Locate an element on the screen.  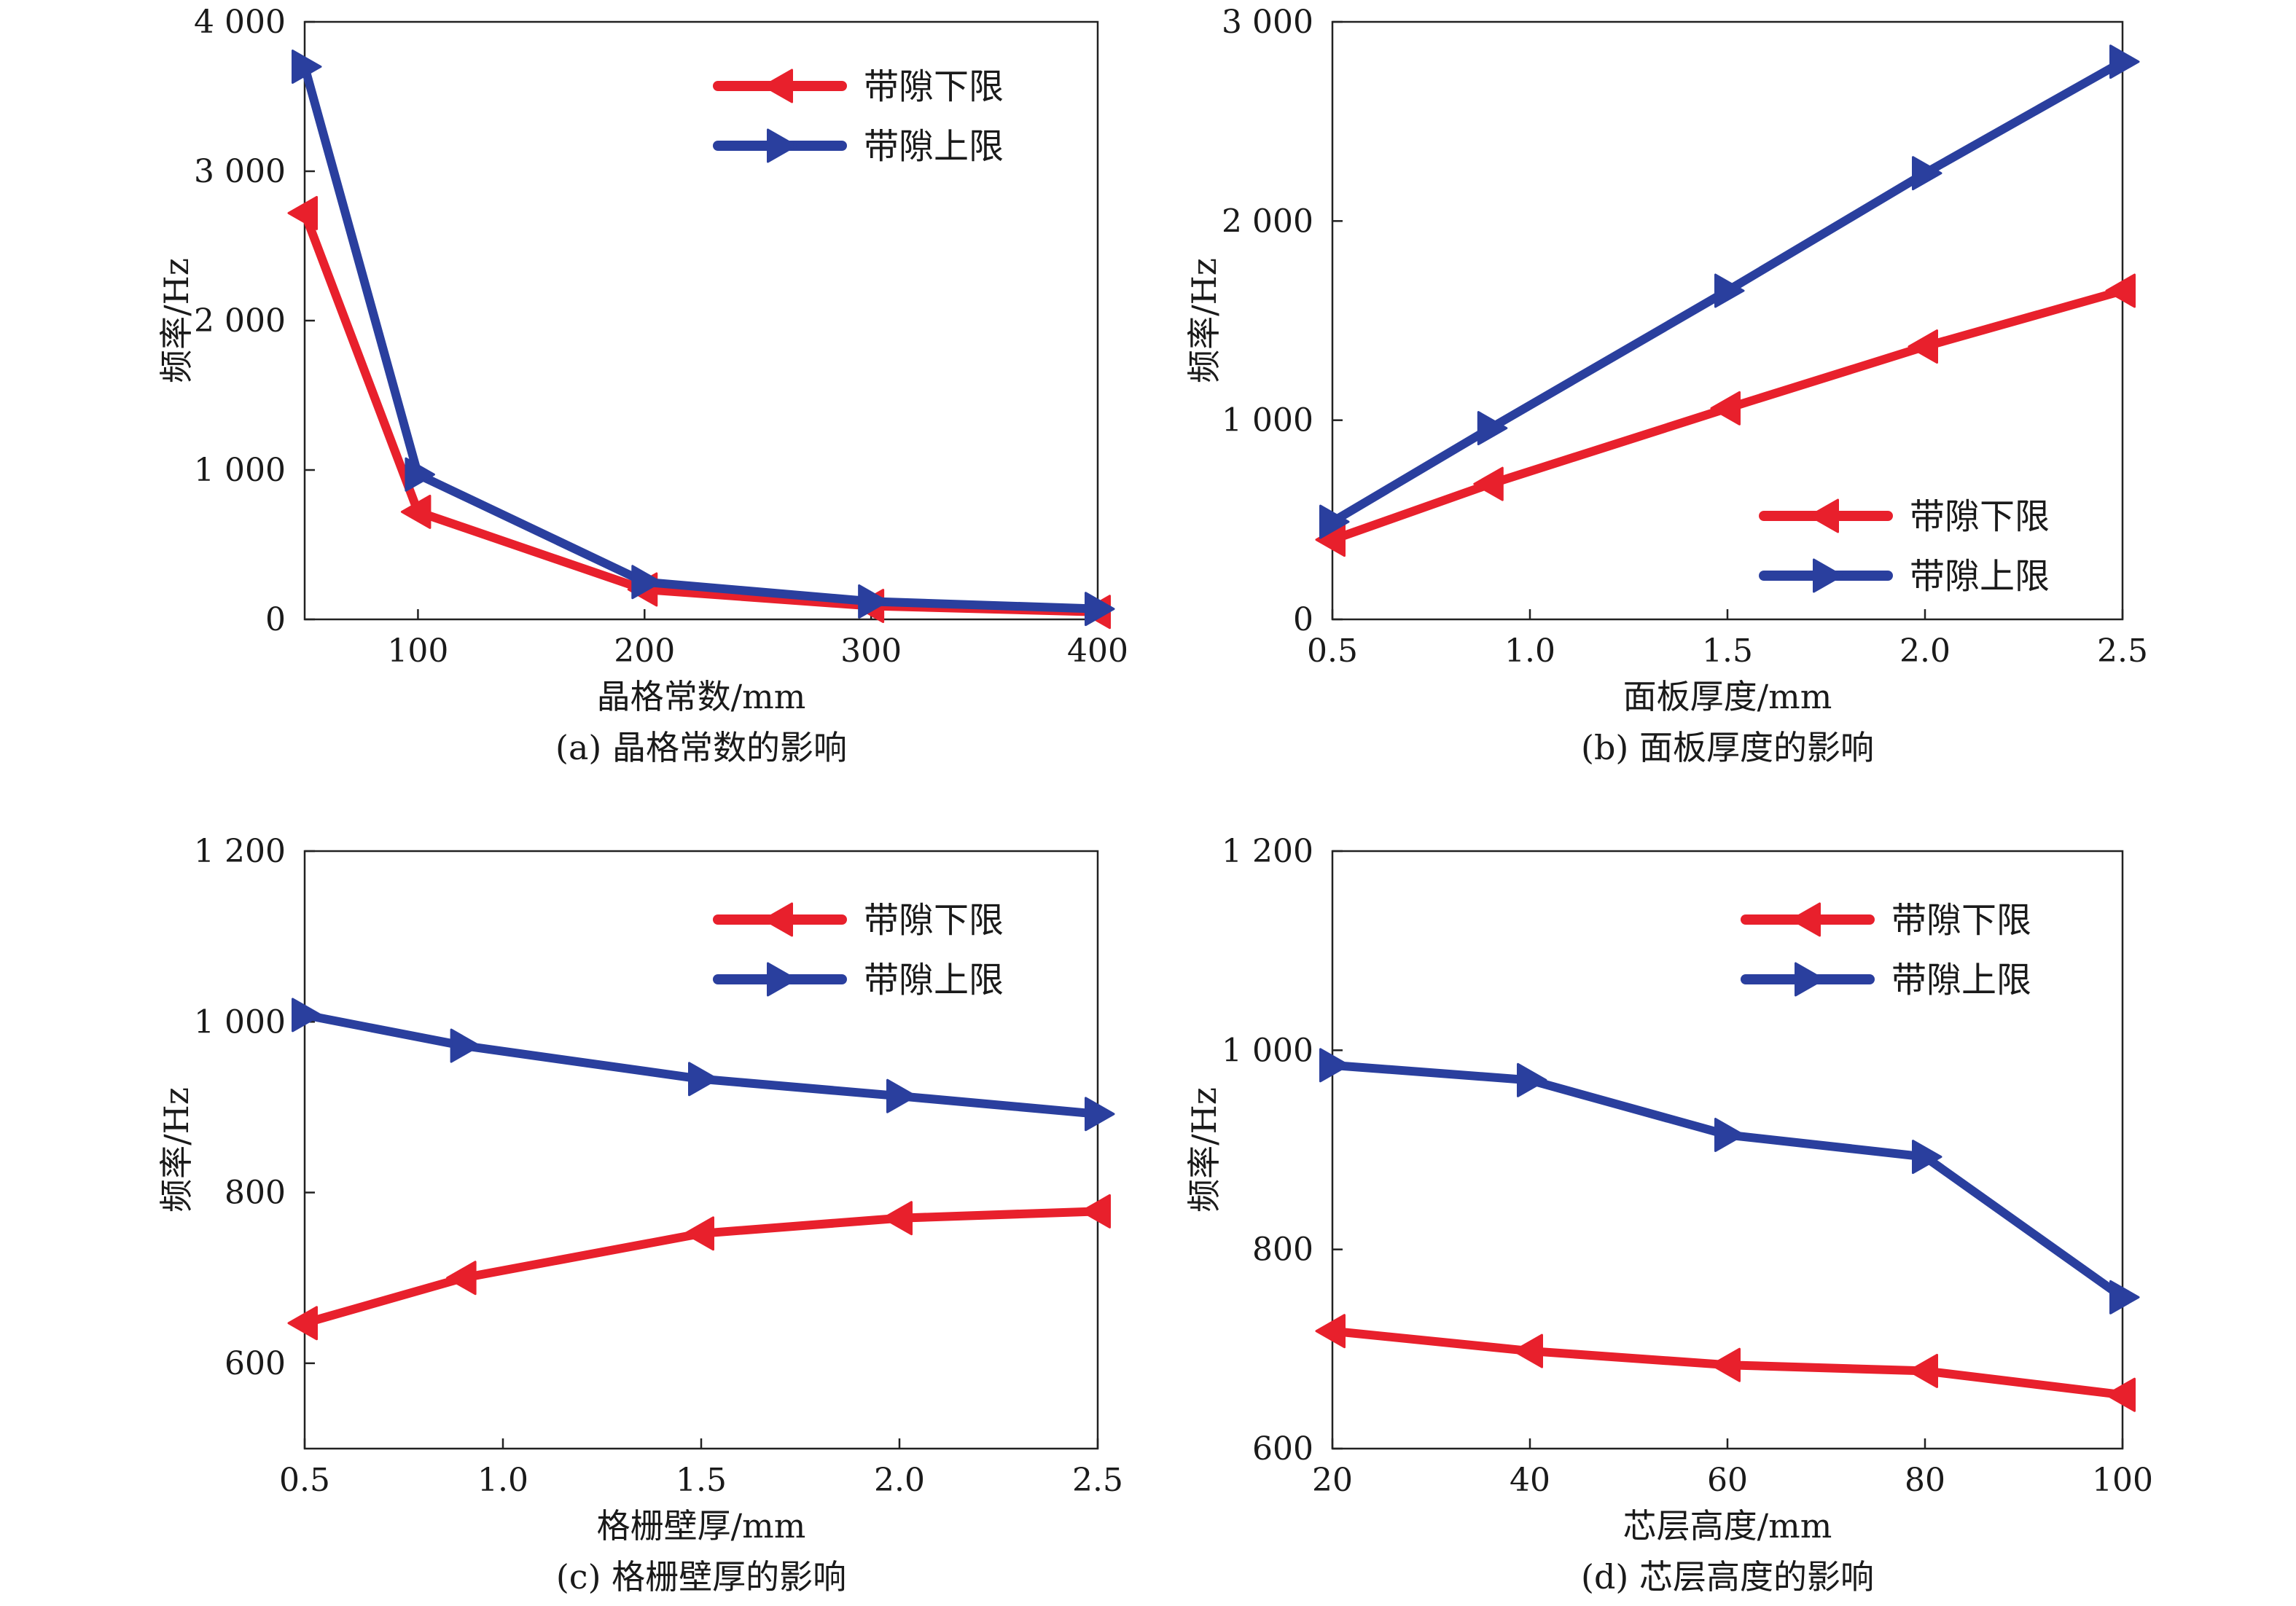
panel-caption: (d) 芯层高度的影响 is located at coordinates (1728, 1577).